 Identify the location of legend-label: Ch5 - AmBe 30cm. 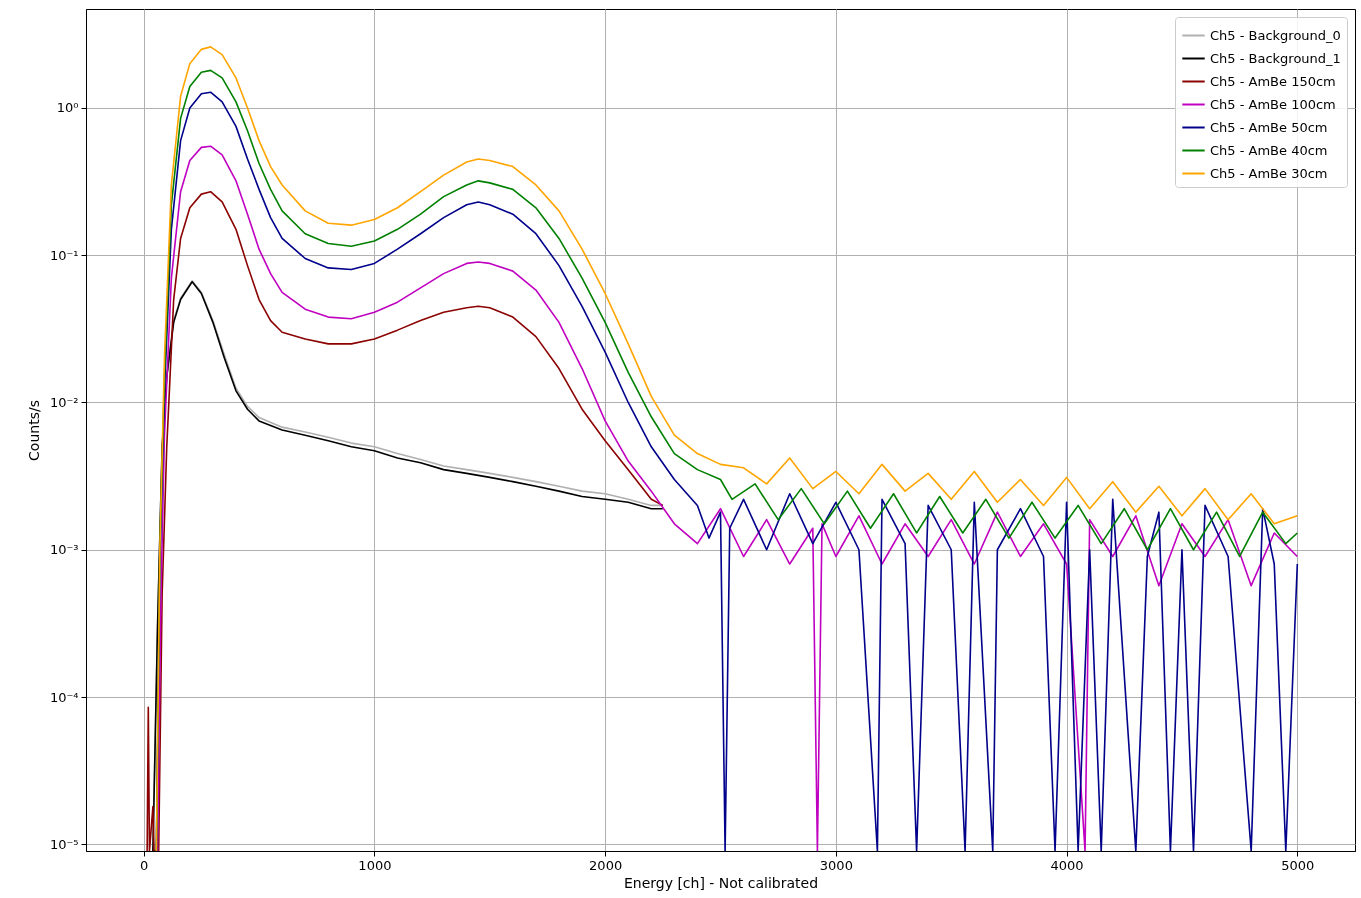
(1269, 173).